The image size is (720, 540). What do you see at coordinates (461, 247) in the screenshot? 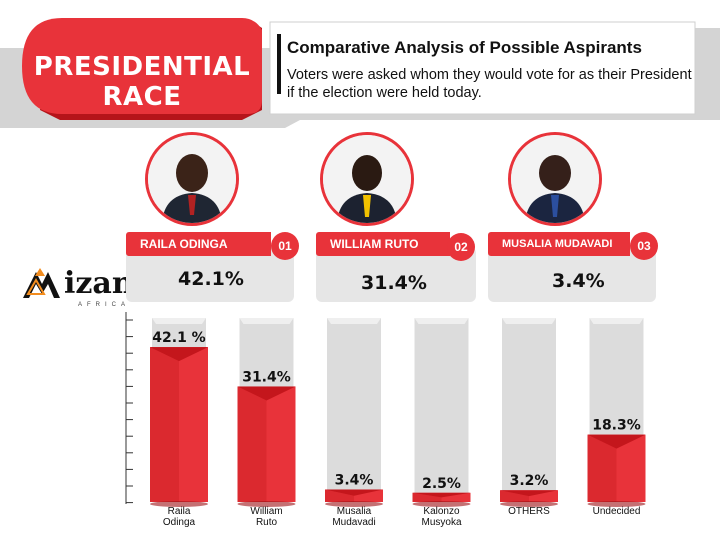
I see `candidate-number-2: 02` at bounding box center [461, 247].